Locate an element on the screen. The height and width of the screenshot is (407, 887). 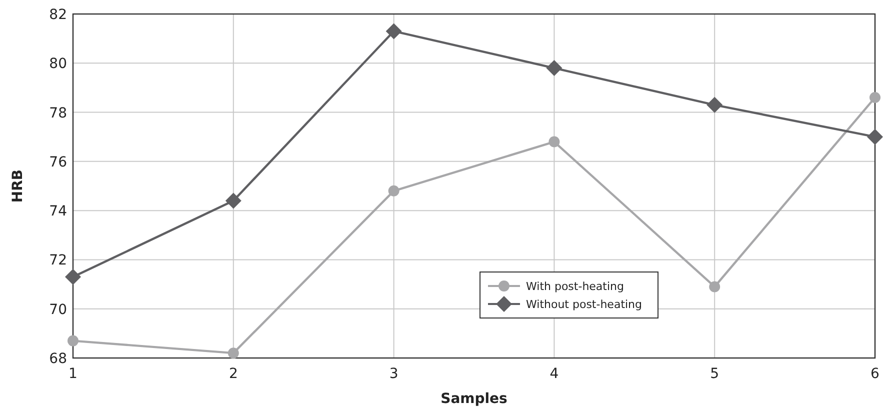
y-tick-label: 82 is located at coordinates (58, 15).